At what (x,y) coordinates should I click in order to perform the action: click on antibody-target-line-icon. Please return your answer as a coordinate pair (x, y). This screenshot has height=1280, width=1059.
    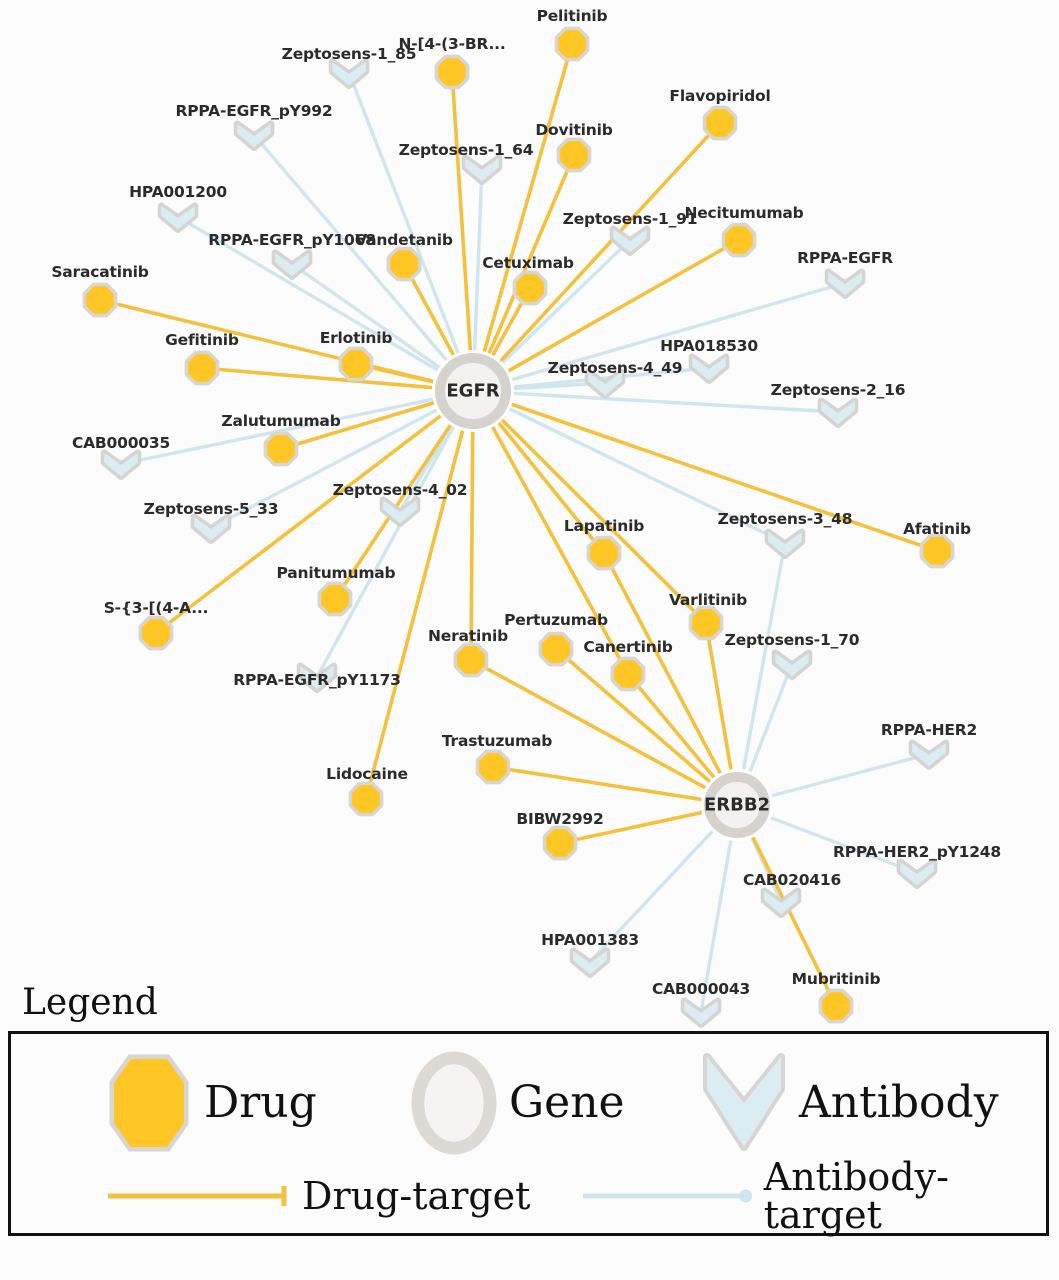
    Looking at the image, I should click on (667, 1196).